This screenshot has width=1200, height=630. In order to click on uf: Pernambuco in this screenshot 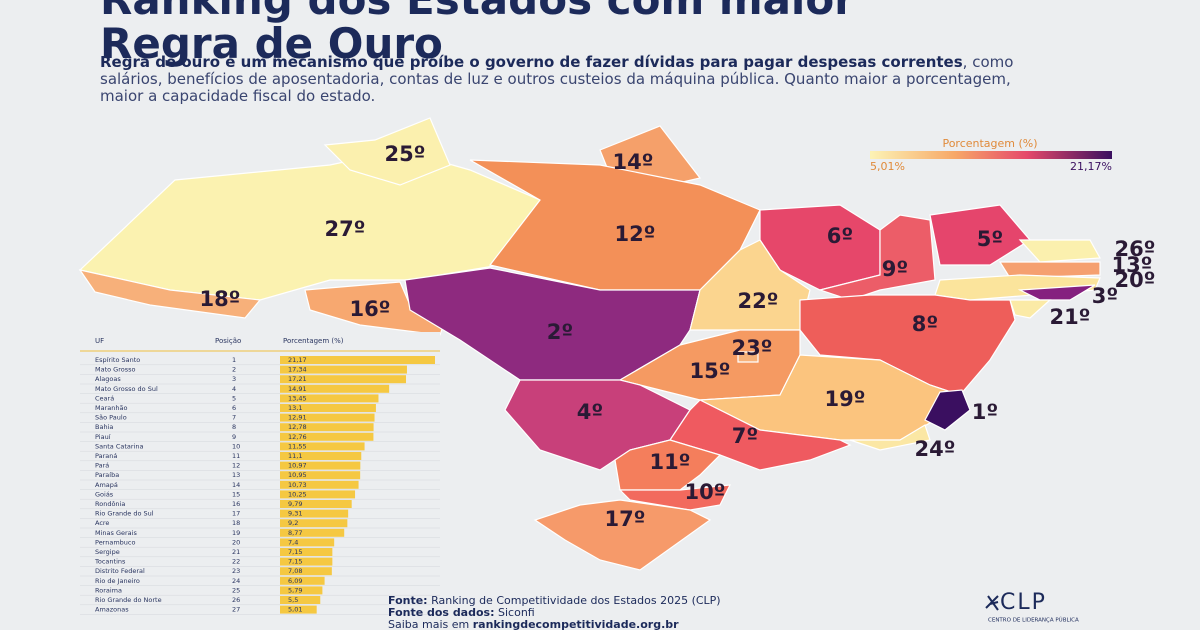, I will do `click(115, 542)`.